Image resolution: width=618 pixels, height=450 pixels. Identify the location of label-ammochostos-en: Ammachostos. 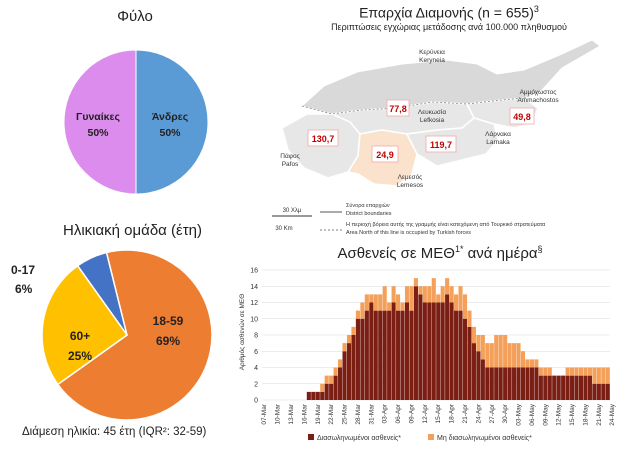
(538, 100).